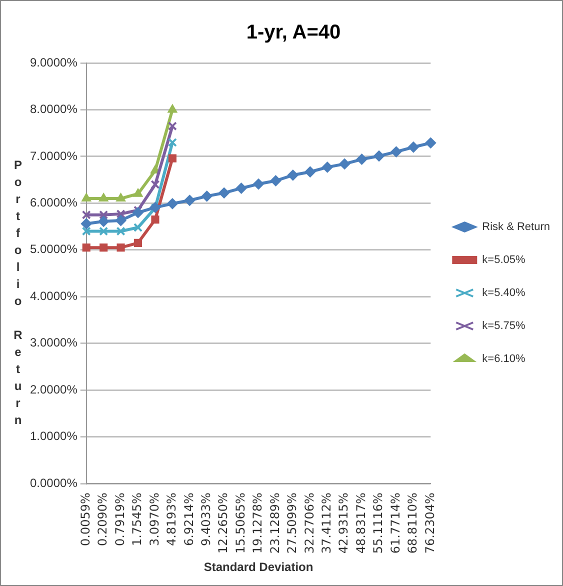  What do you see at coordinates (293, 33) in the screenshot?
I see `chart-title: 1-yr, A=40` at bounding box center [293, 33].